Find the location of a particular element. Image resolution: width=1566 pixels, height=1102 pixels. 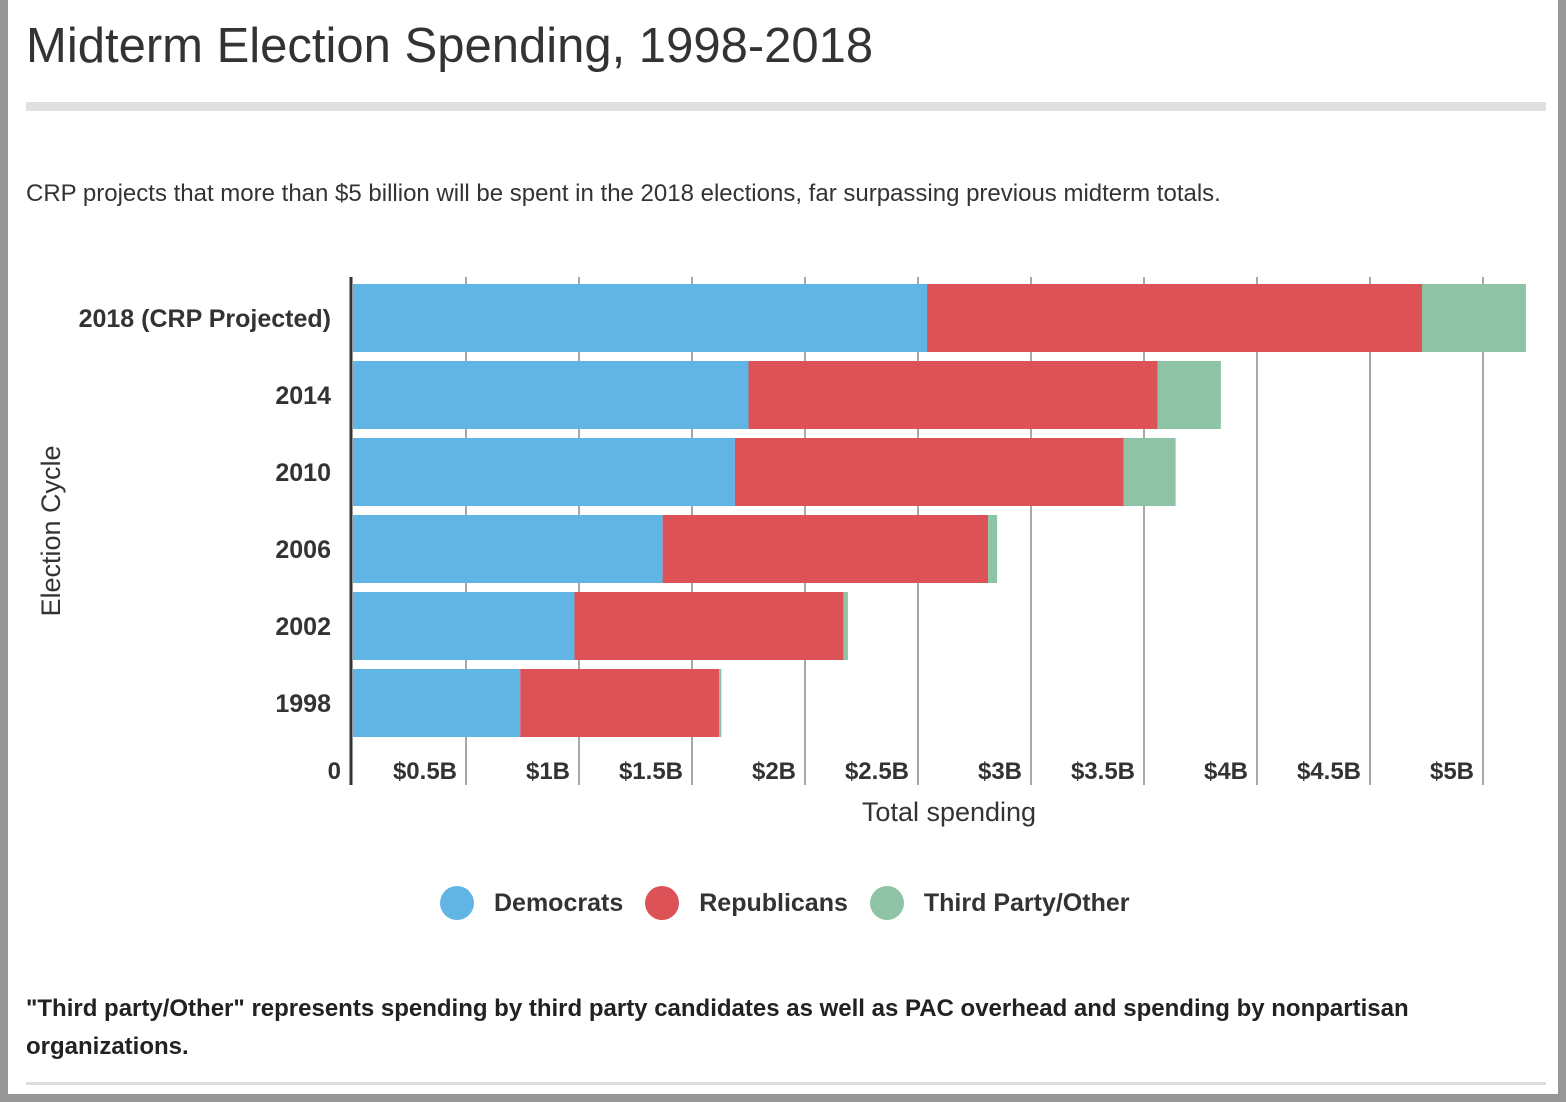

legend-label: Third Party/Other is located at coordinates (1026, 902).